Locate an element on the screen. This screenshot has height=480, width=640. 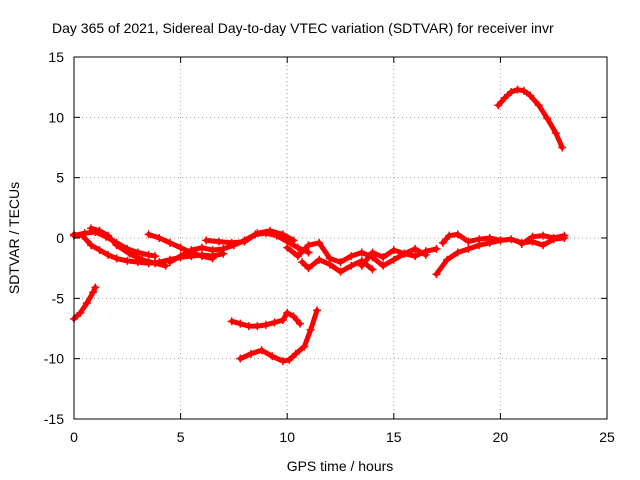
series-line is located at coordinates (337, 266).